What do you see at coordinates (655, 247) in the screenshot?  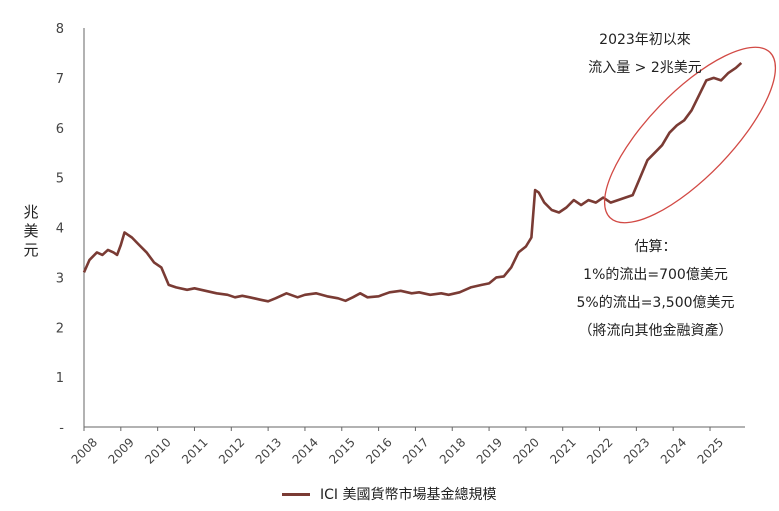 I see `annotation-estimate-line-1: 估算：` at bounding box center [655, 247].